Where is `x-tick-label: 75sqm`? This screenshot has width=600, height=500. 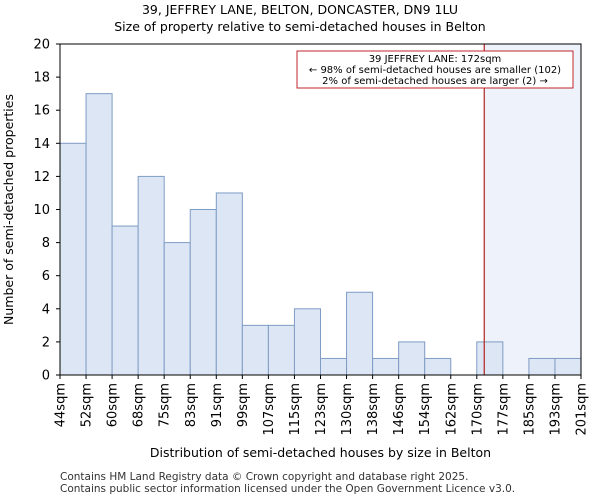 x-tick-label: 75sqm is located at coordinates (165, 405).